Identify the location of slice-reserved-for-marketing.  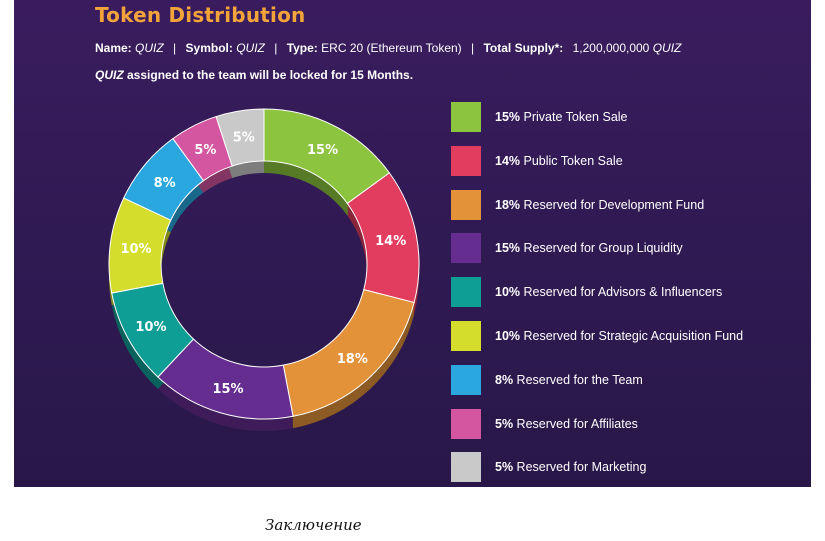
(240, 137).